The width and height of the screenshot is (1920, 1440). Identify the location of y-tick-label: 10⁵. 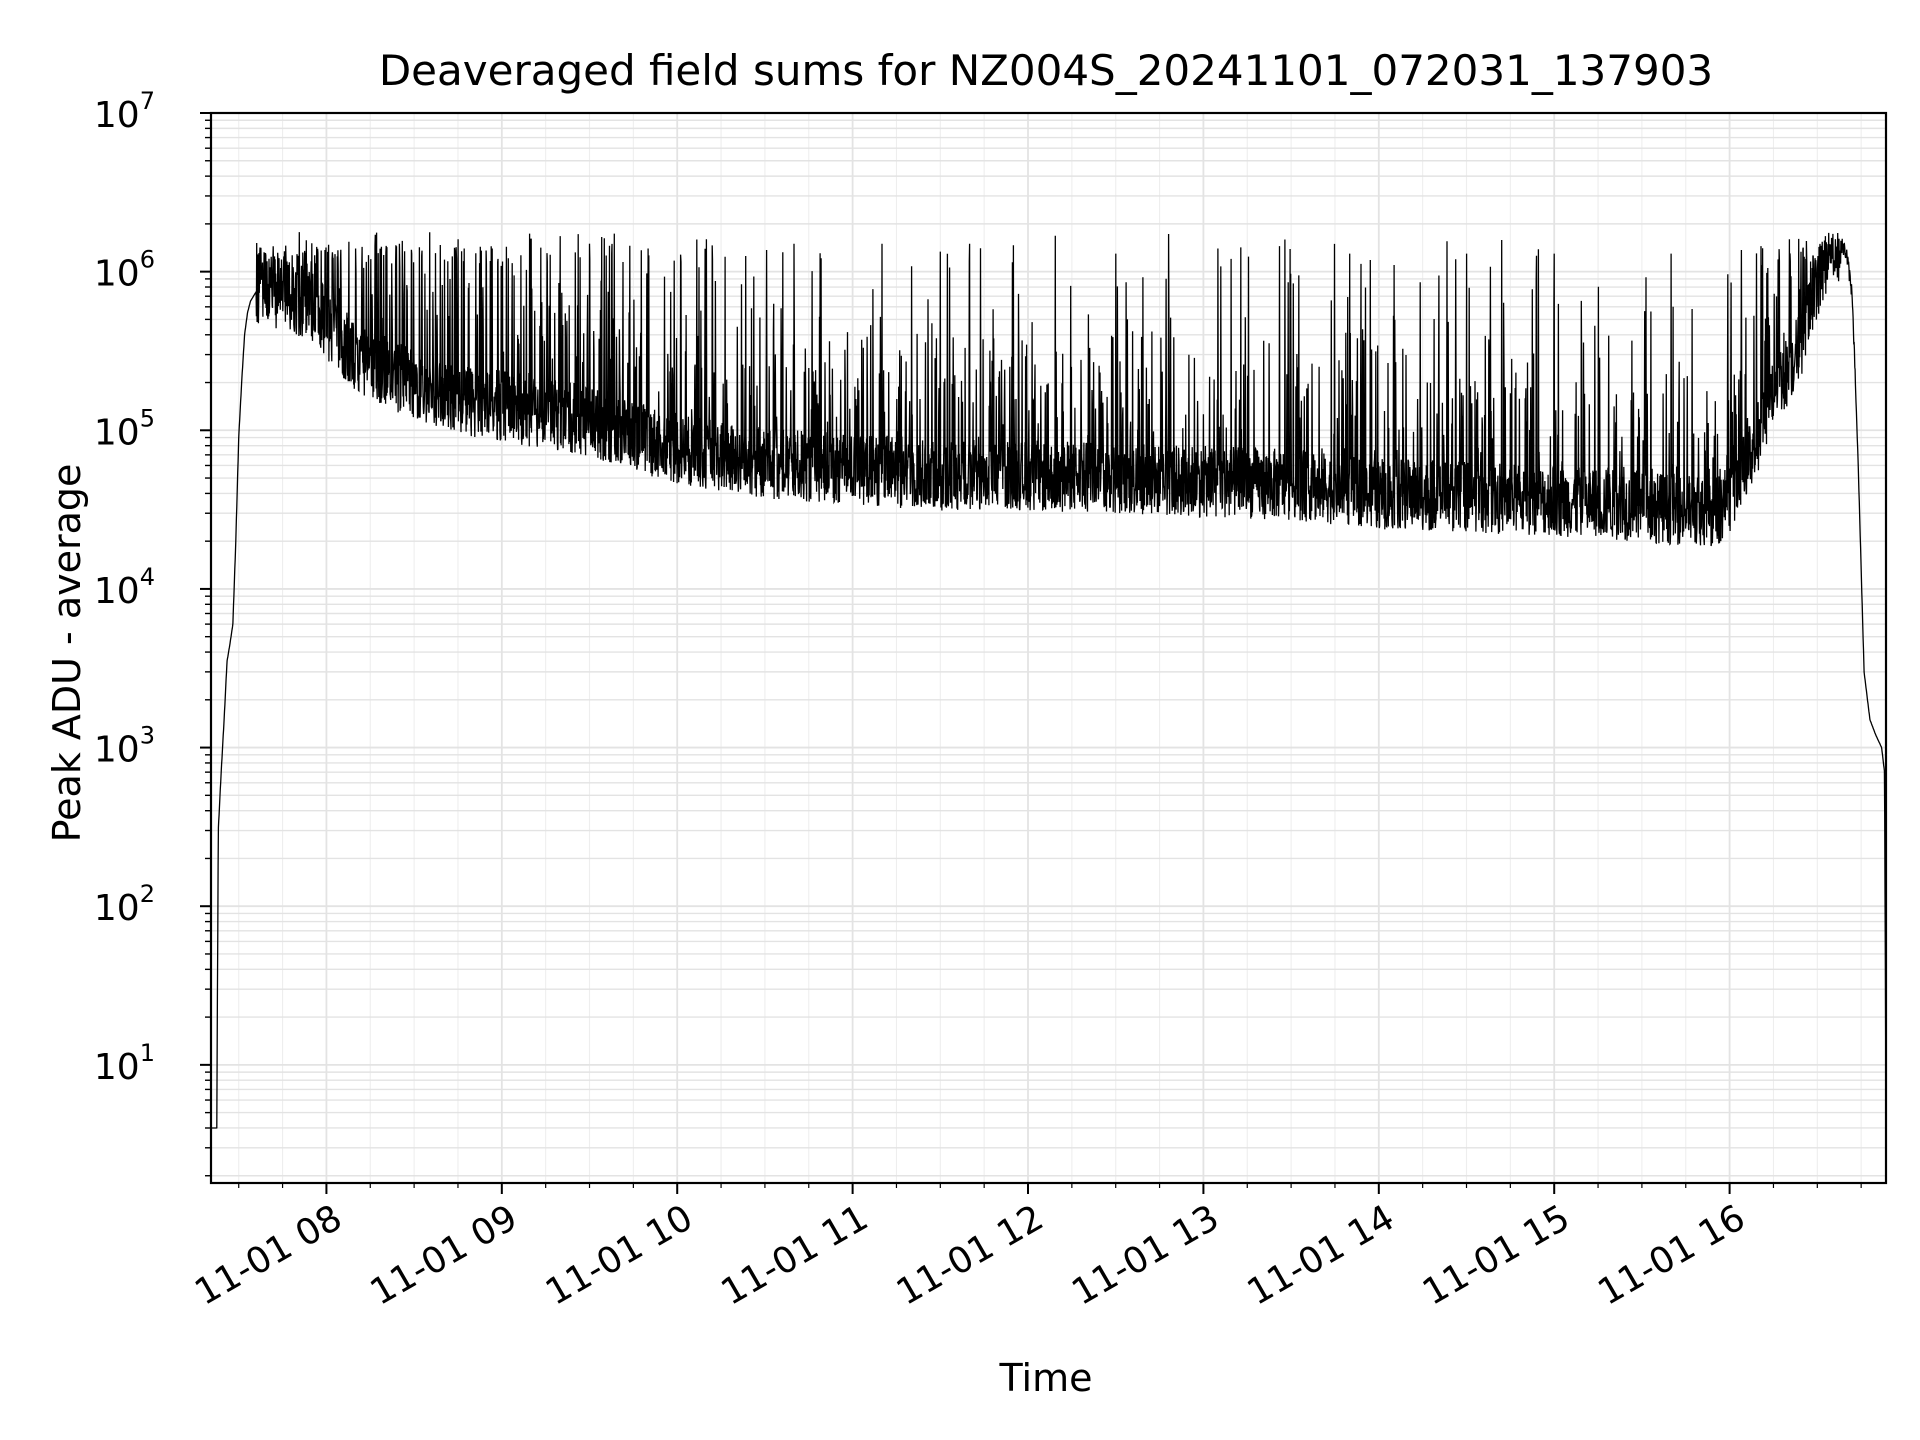
(124, 428).